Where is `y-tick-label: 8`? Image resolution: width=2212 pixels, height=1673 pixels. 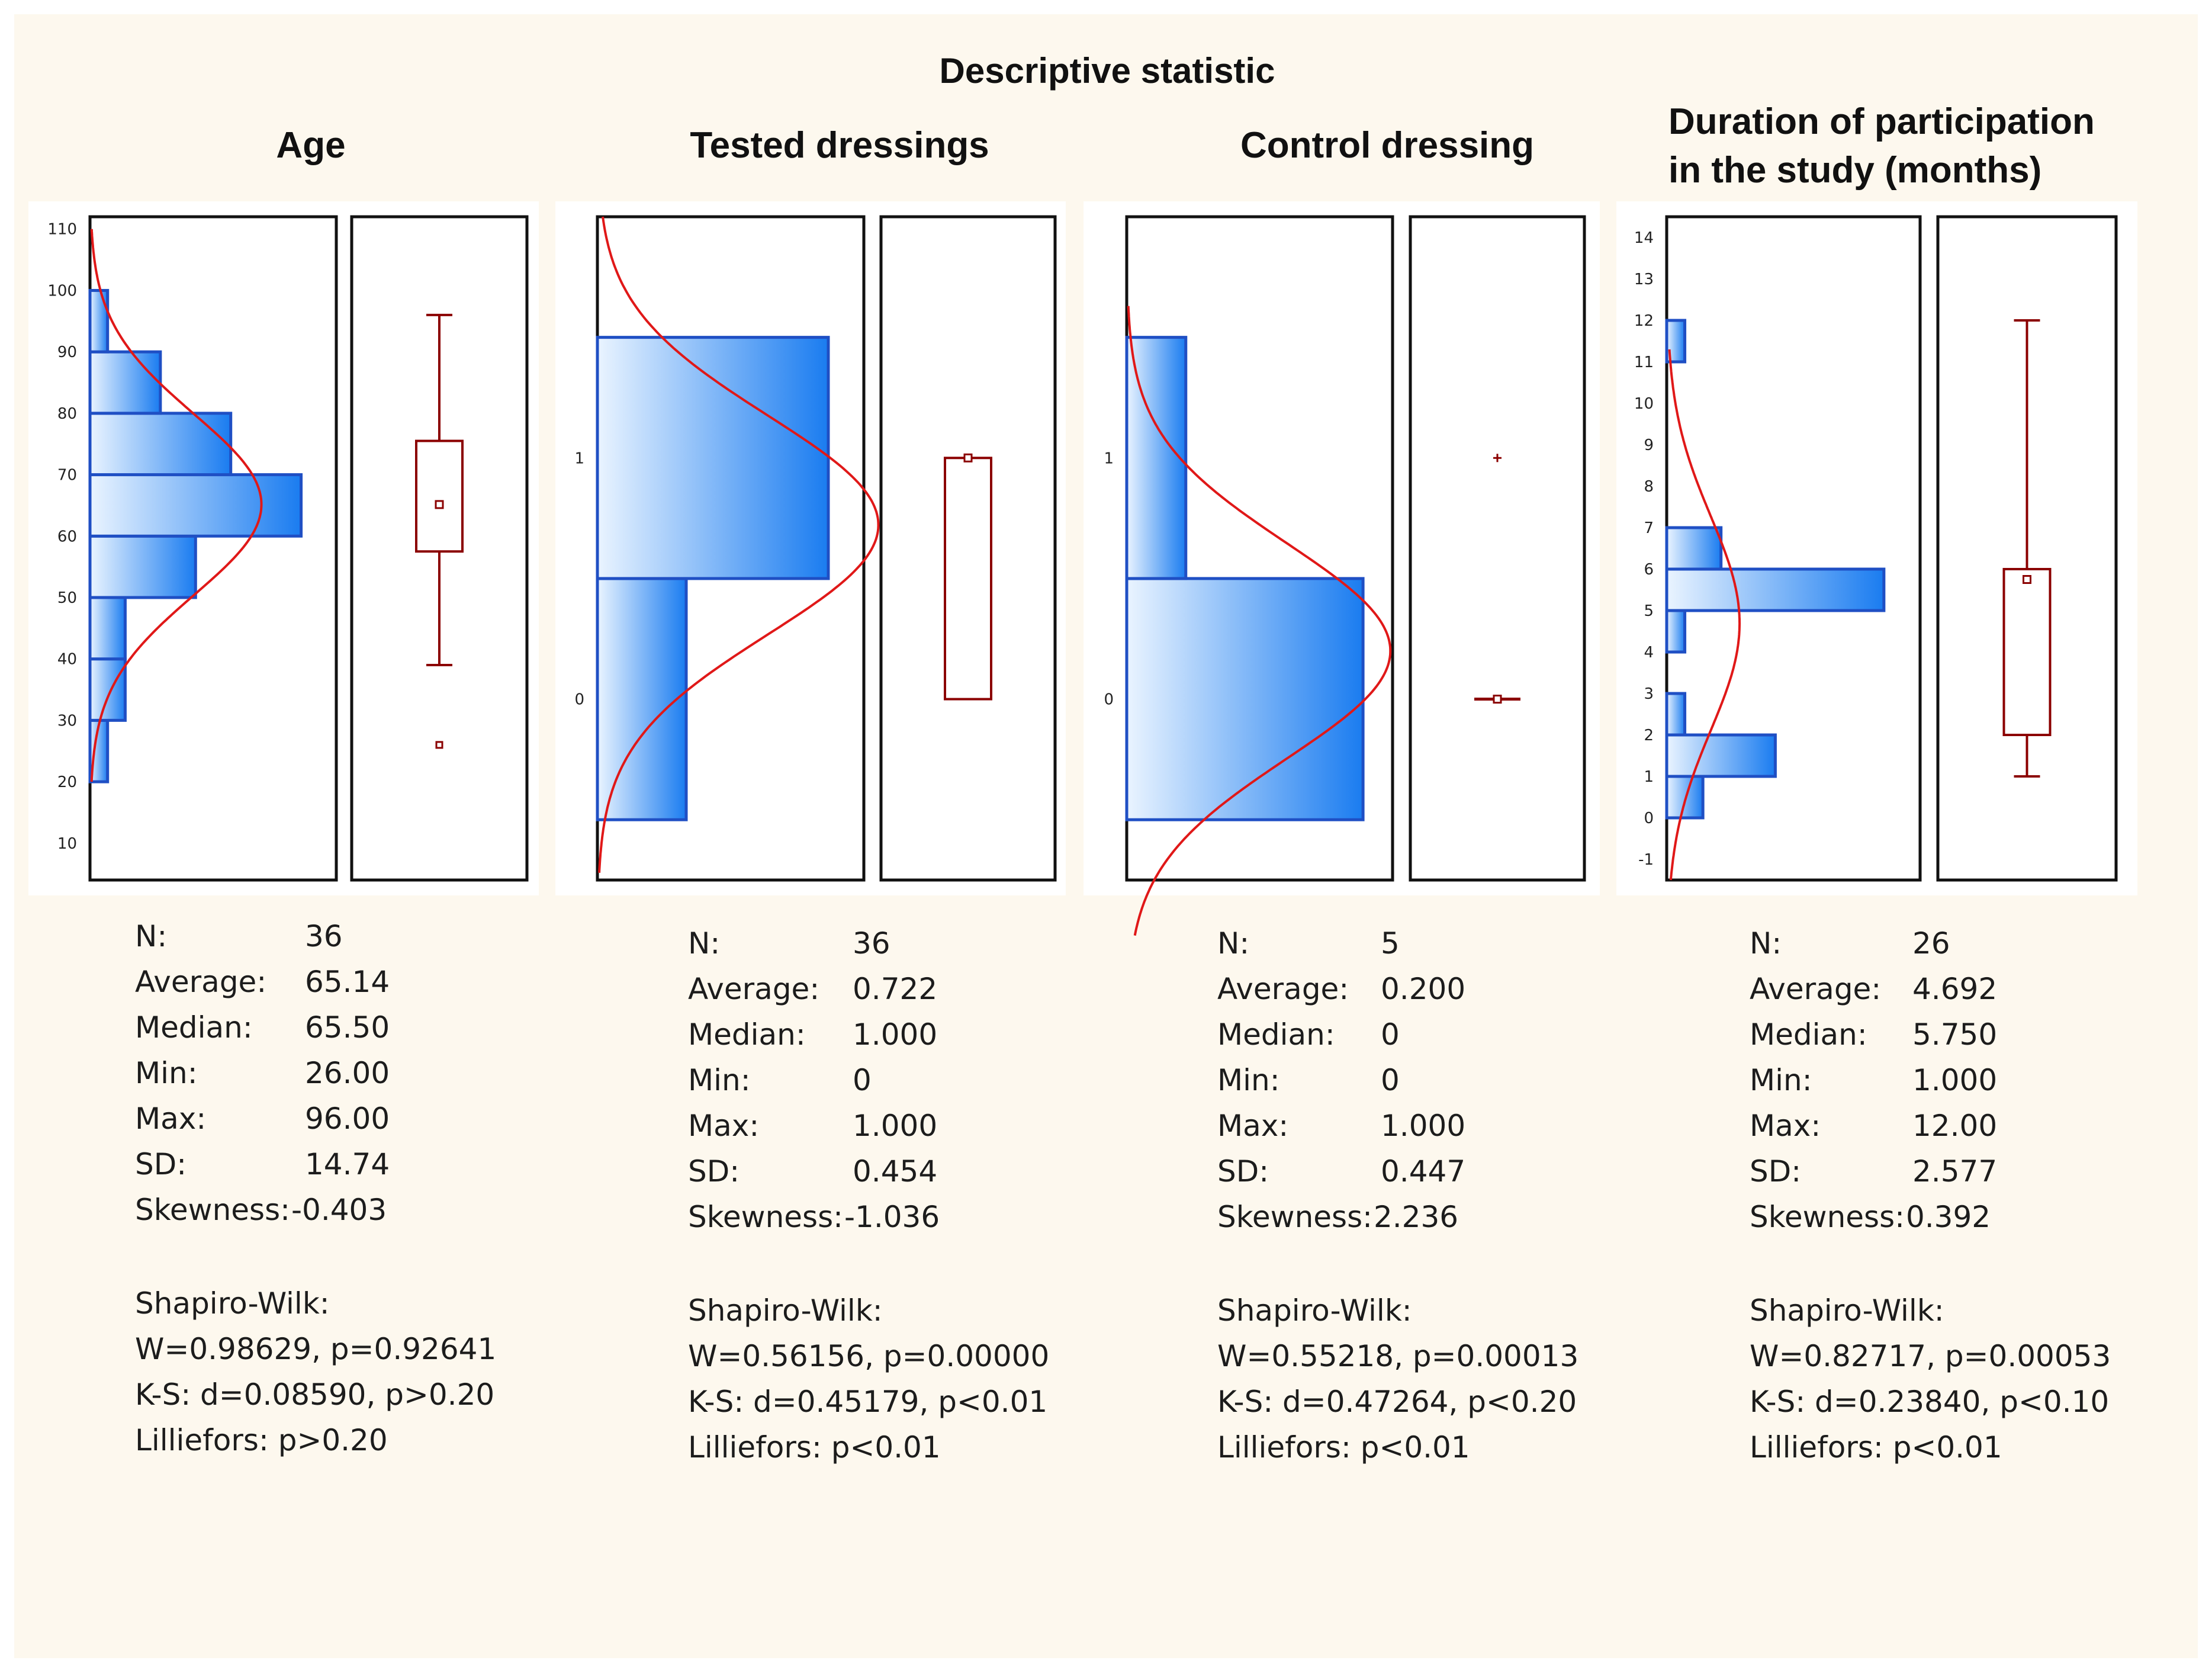
y-tick-label: 8 is located at coordinates (1649, 487).